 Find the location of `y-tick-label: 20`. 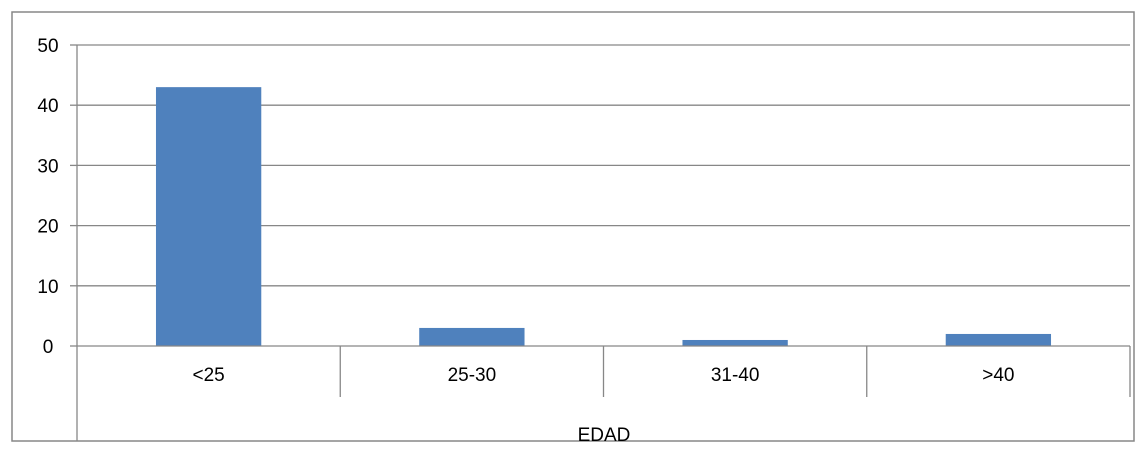

y-tick-label: 20 is located at coordinates (47, 227).